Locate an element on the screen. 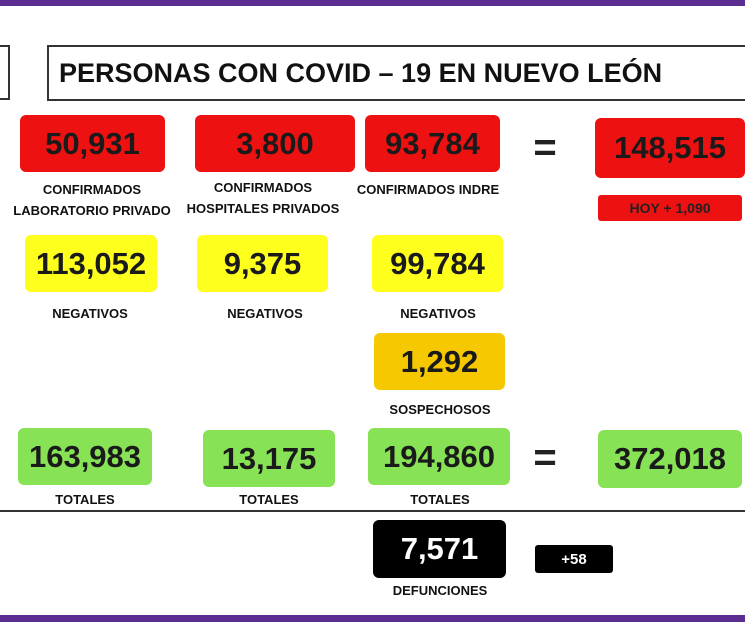 The height and width of the screenshot is (622, 745). label: HOSPITALES PRIVADOS is located at coordinates (263, 208).